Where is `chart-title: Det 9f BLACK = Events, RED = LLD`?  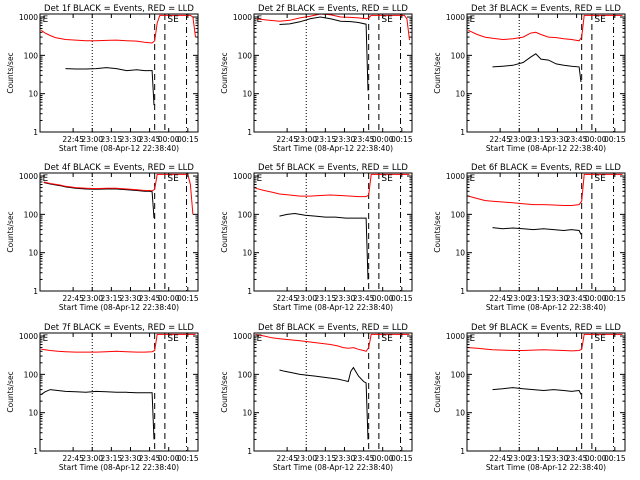
chart-title: Det 9f BLACK = Events, RED = LLD is located at coordinates (546, 328).